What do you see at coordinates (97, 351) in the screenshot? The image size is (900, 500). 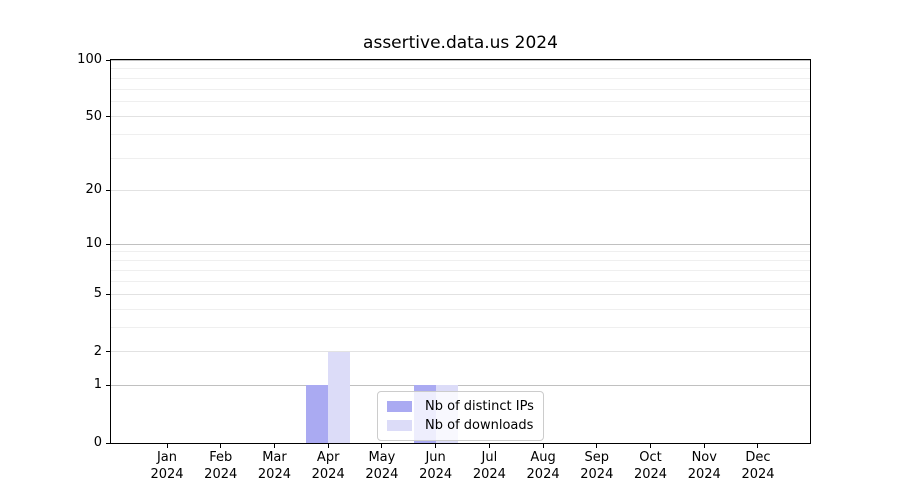 I see `y-tick-label: 2` at bounding box center [97, 351].